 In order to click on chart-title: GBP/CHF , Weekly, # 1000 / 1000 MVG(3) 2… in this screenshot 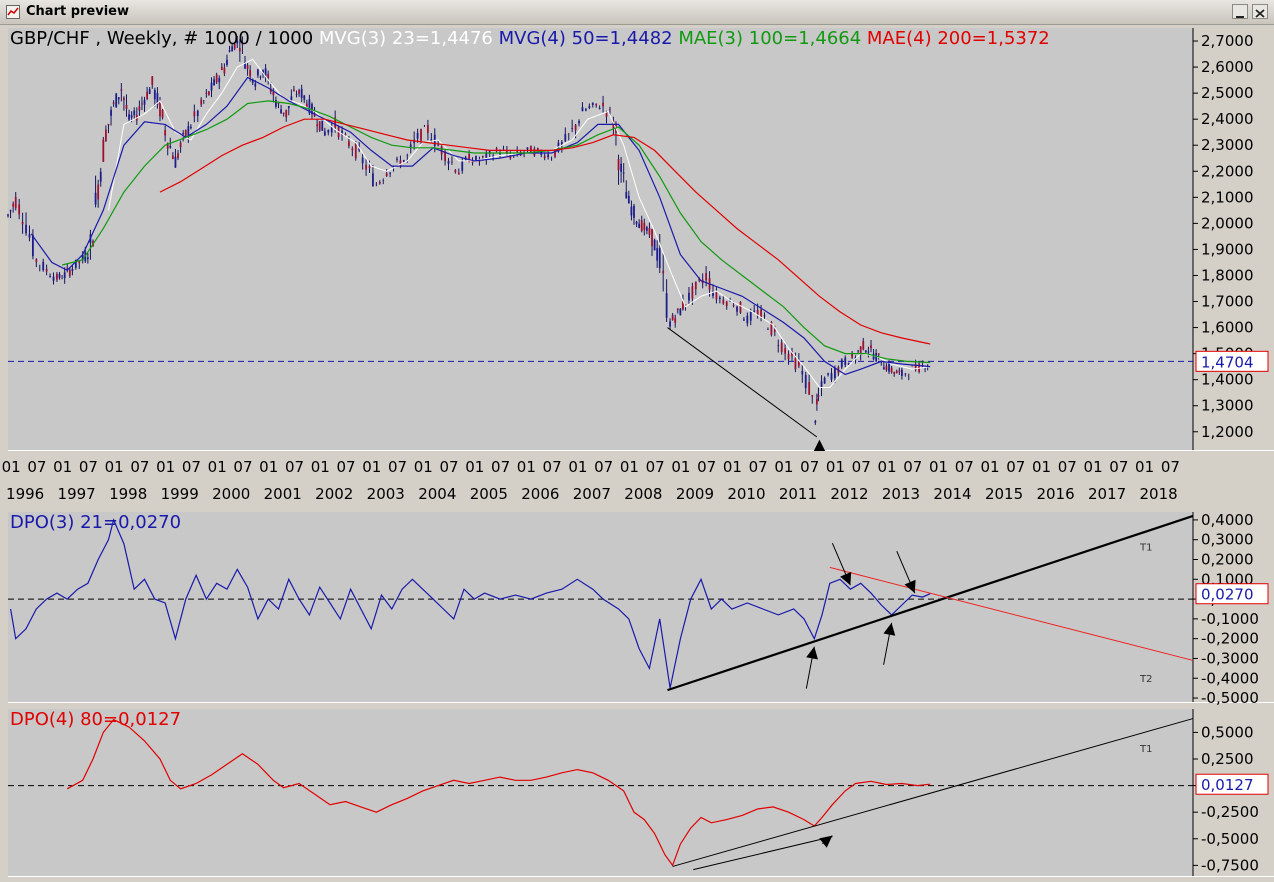, I will do `click(530, 38)`.